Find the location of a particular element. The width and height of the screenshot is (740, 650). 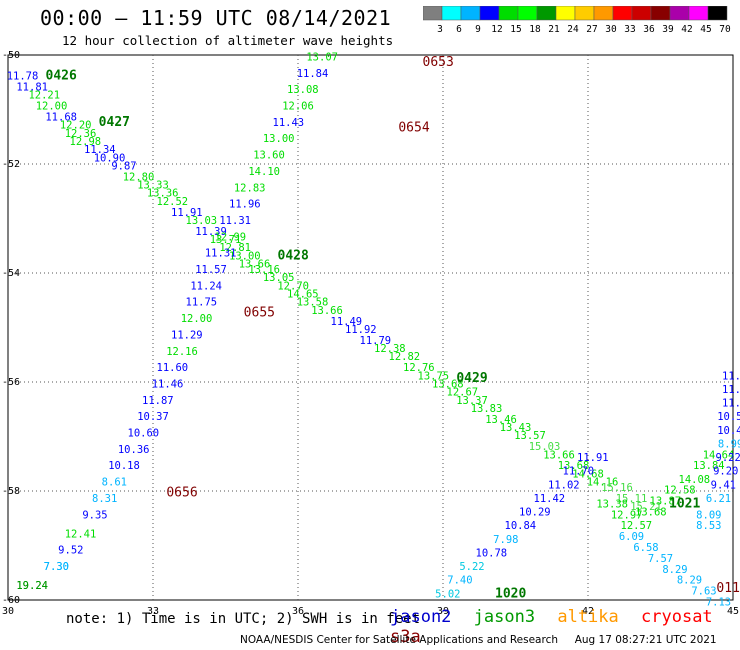

swh-value: 11.39 is located at coordinates (211, 232).